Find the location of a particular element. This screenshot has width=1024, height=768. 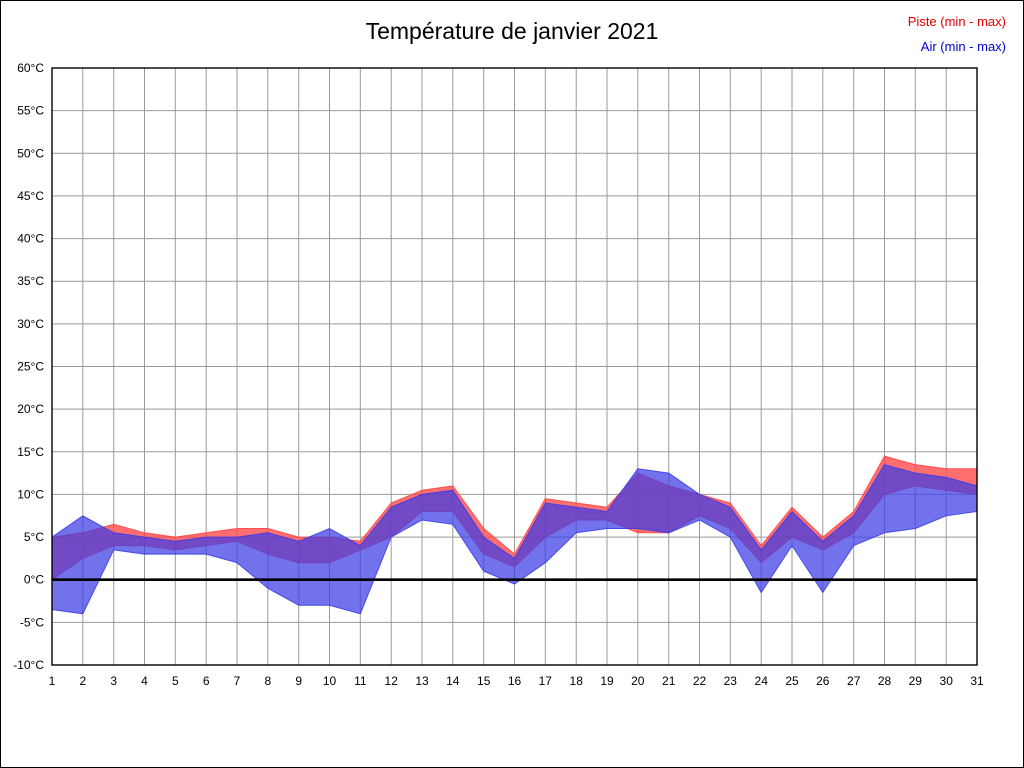

x-tick-label: 16 is located at coordinates (515, 681).